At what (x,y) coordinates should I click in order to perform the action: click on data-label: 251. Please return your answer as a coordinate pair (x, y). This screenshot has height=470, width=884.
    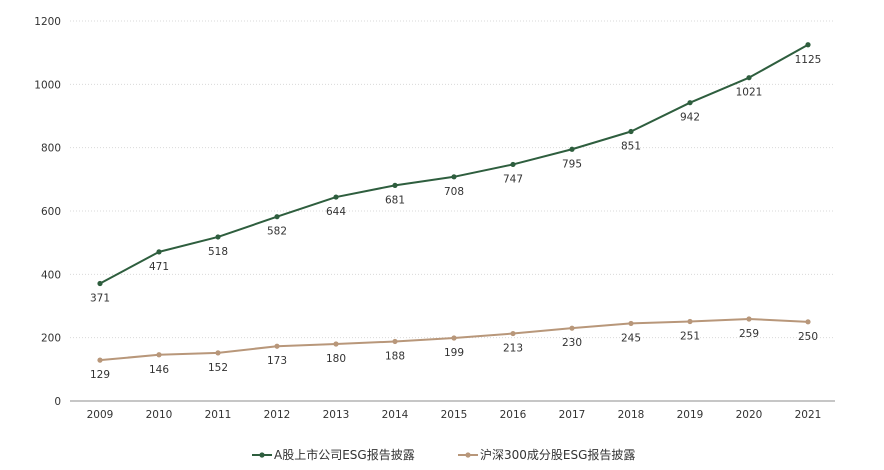
    Looking at the image, I should click on (690, 337).